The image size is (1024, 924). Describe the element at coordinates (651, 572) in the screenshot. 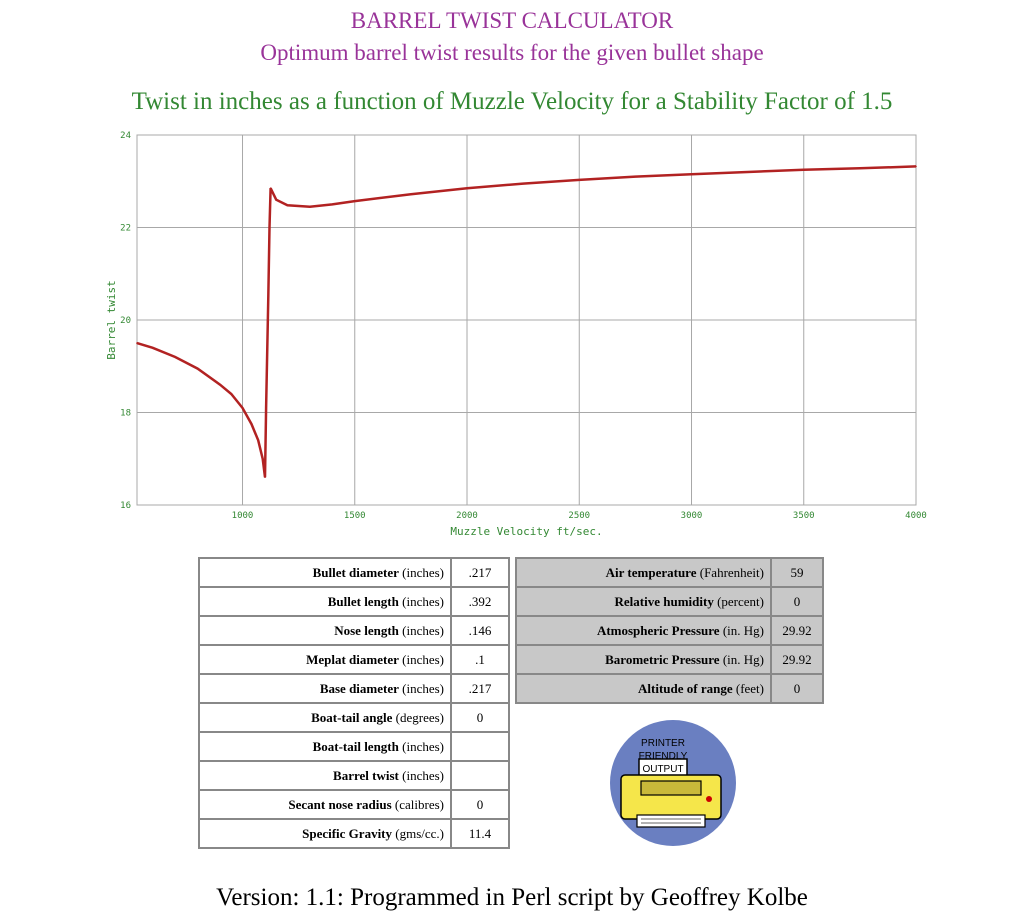

I see `param-label: Air temperature` at that location.